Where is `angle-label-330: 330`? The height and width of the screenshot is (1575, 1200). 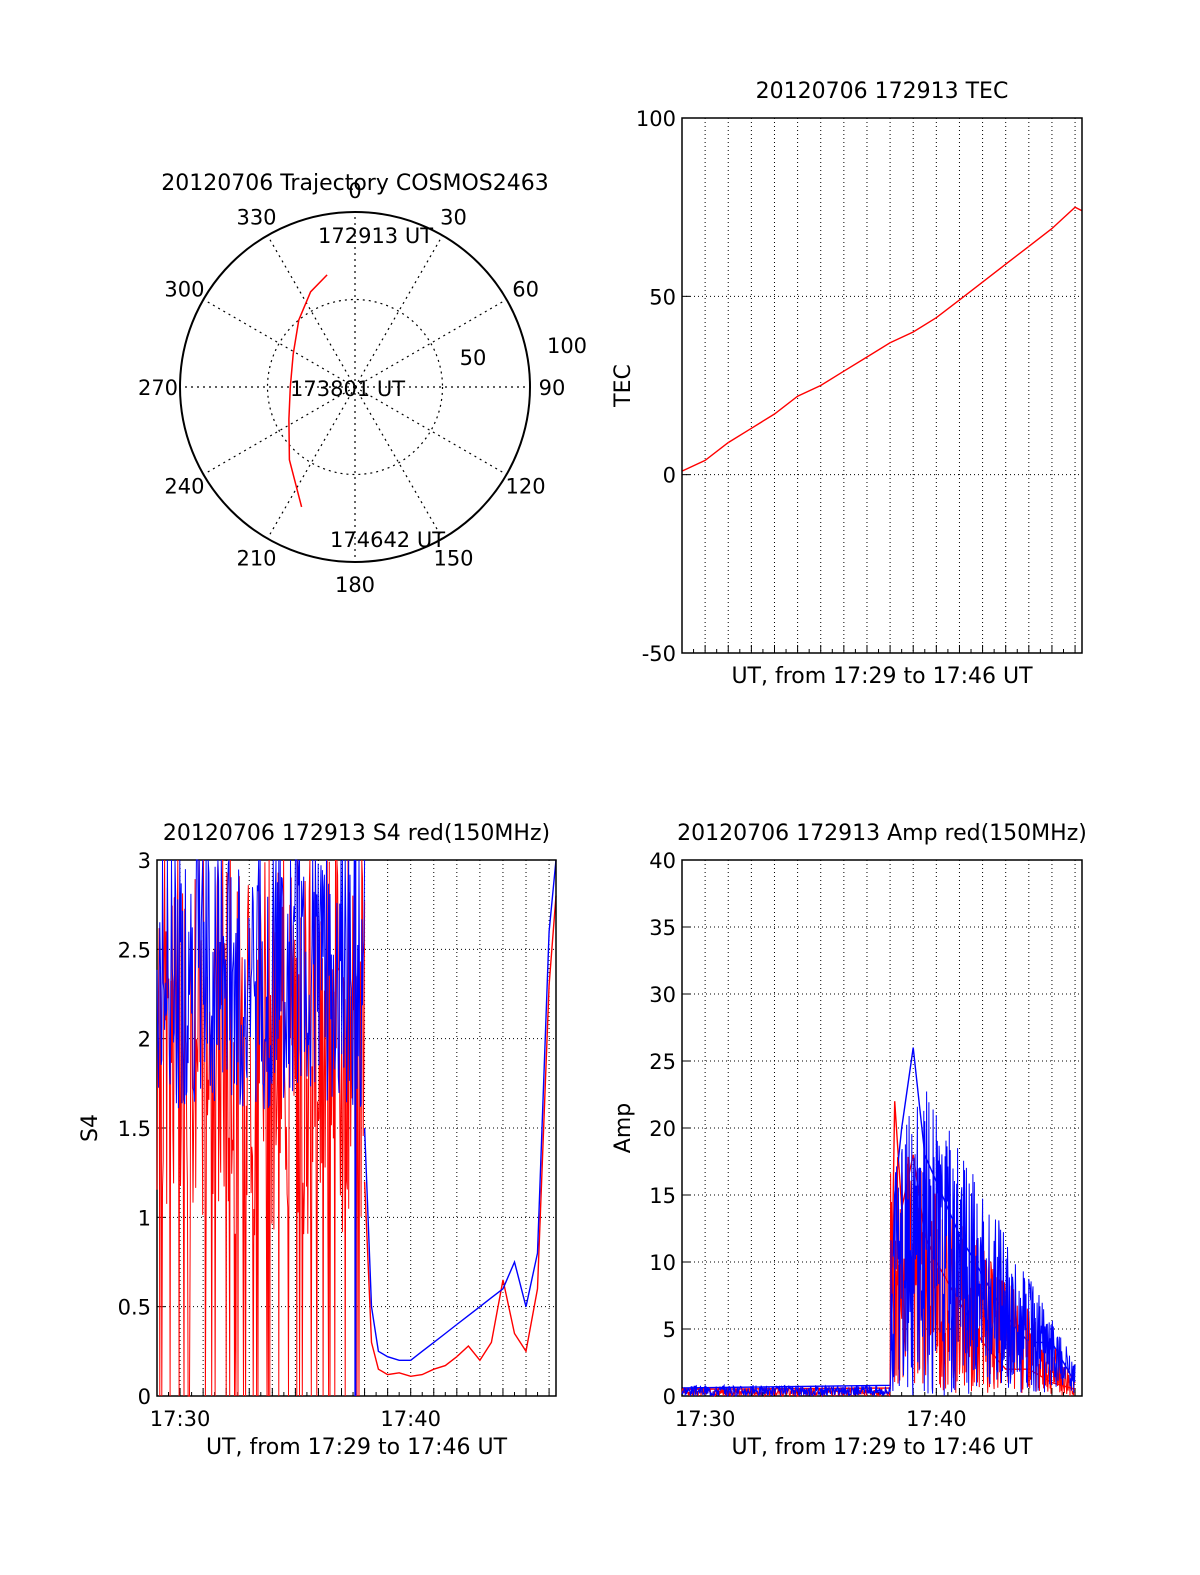
angle-label-330: 330 is located at coordinates (256, 217).